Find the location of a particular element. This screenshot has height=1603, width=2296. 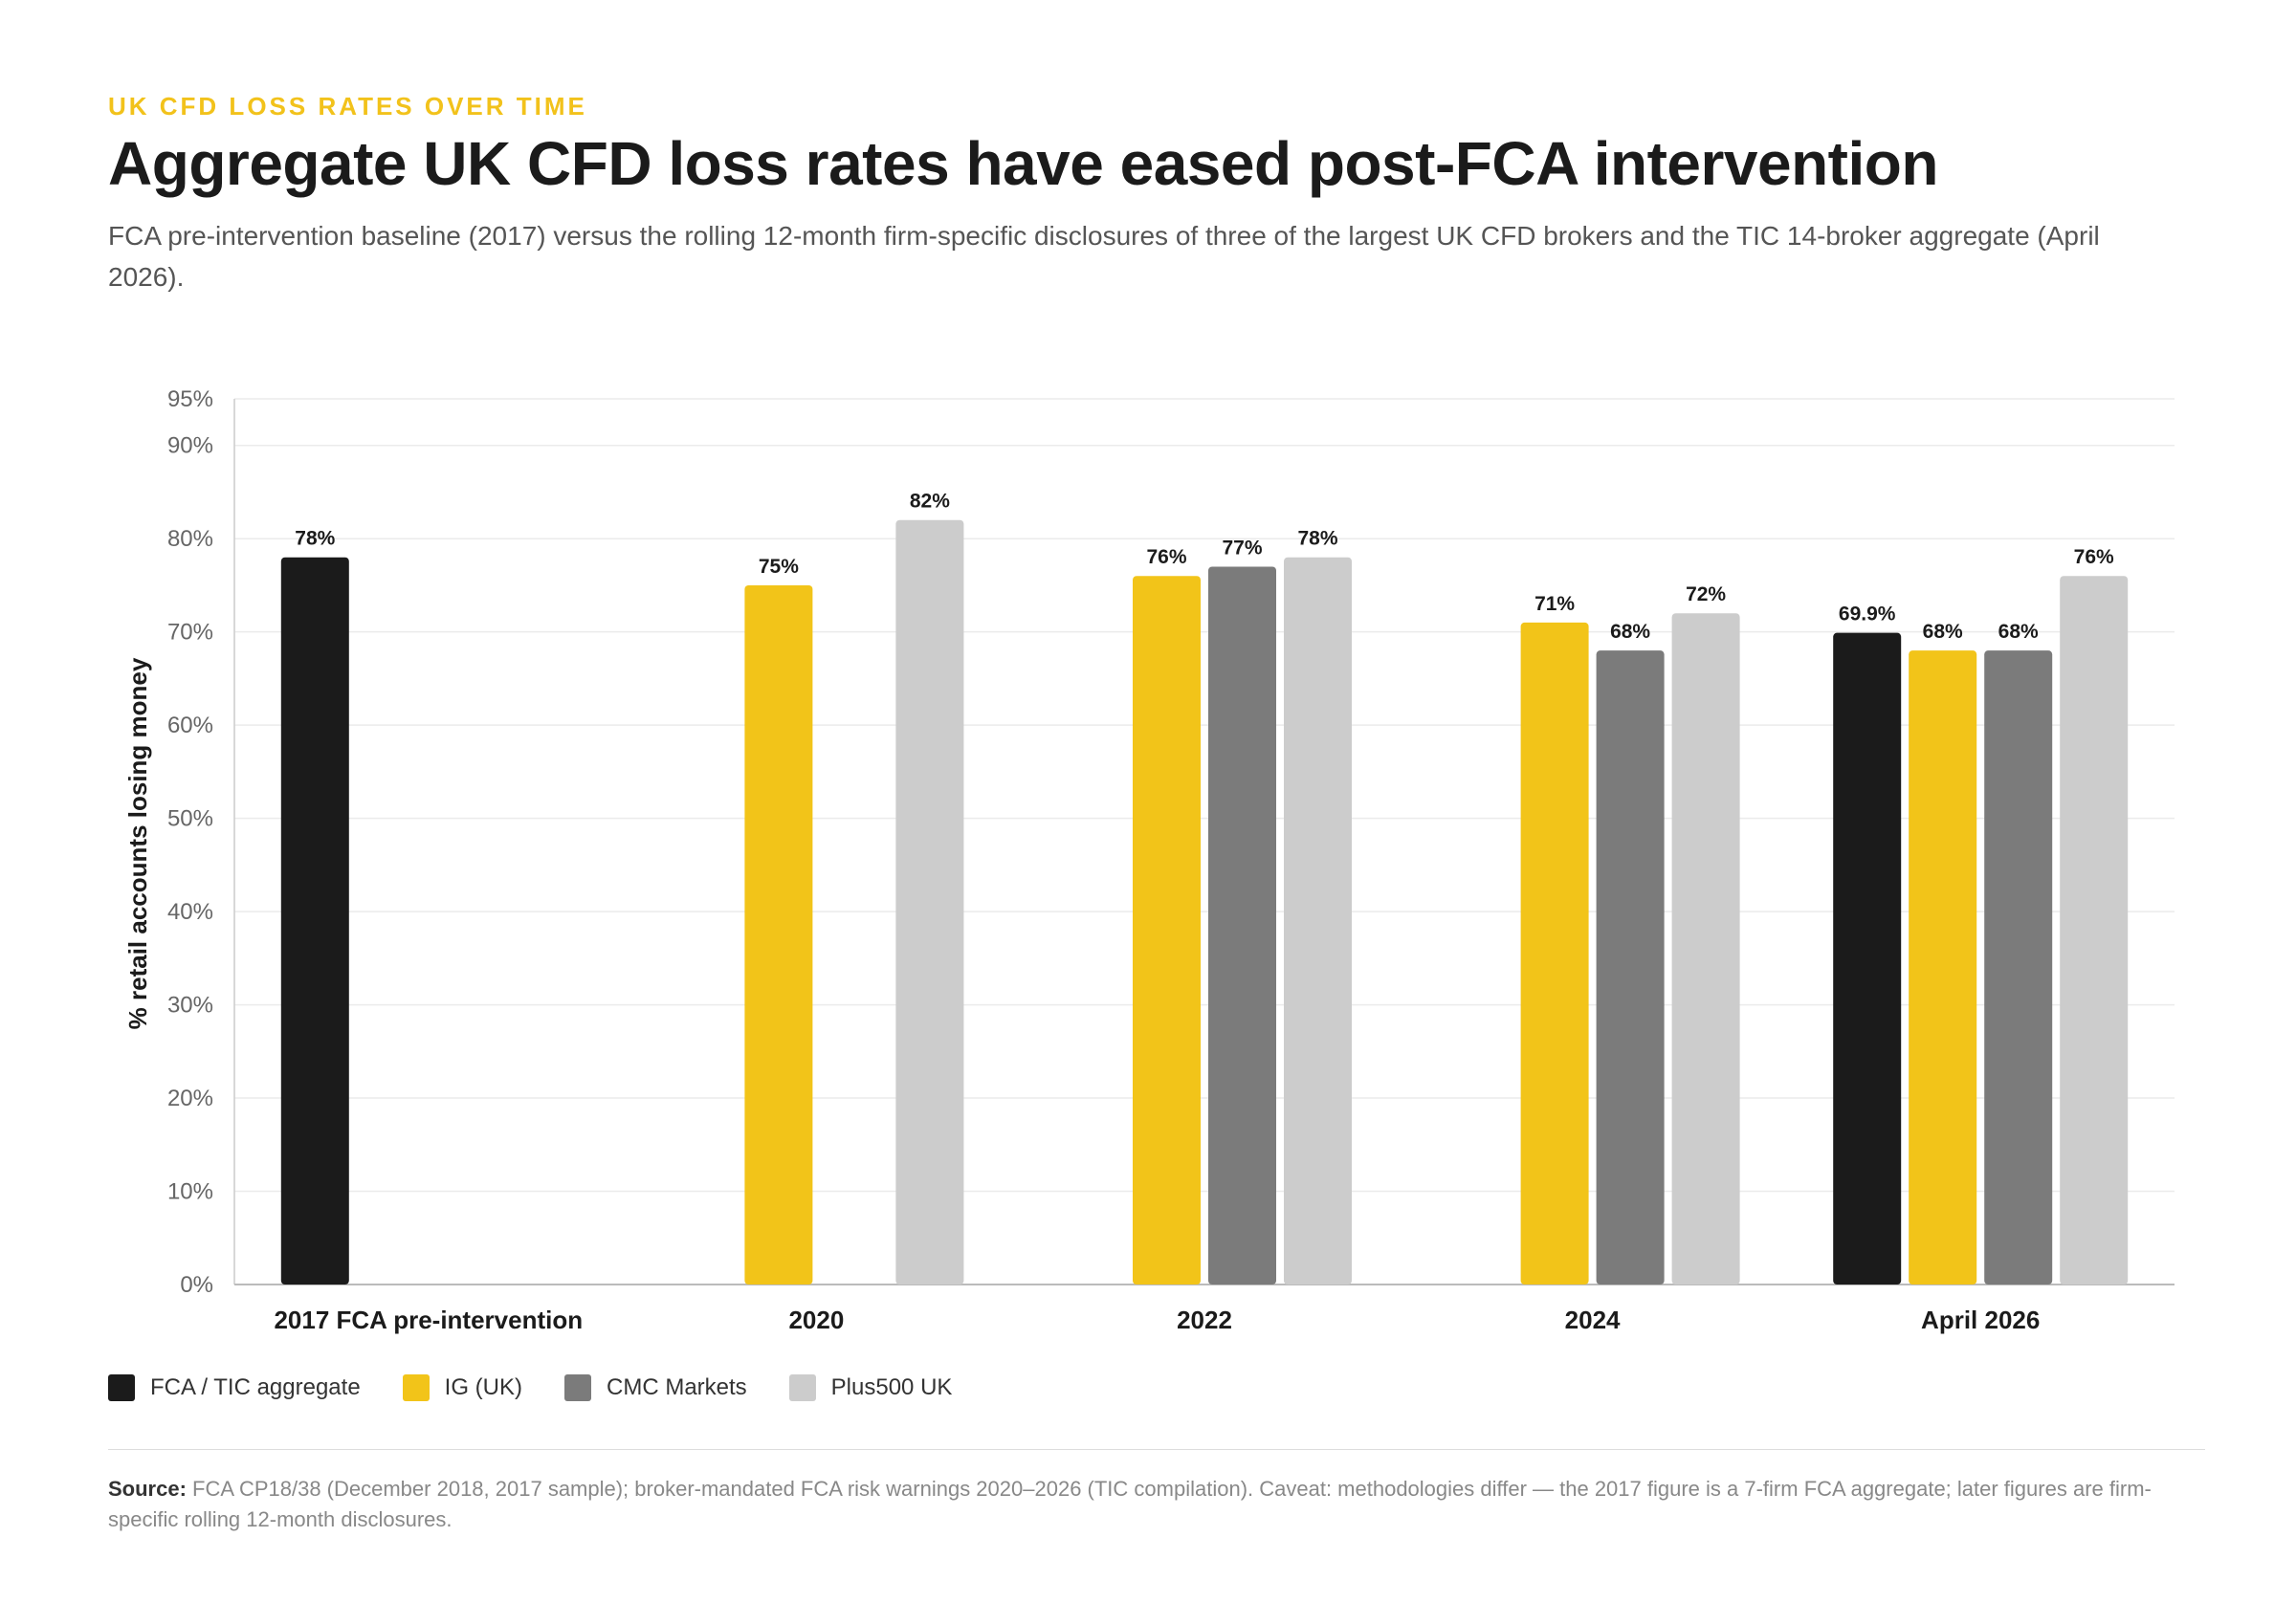

data-label: 82% is located at coordinates (930, 502).